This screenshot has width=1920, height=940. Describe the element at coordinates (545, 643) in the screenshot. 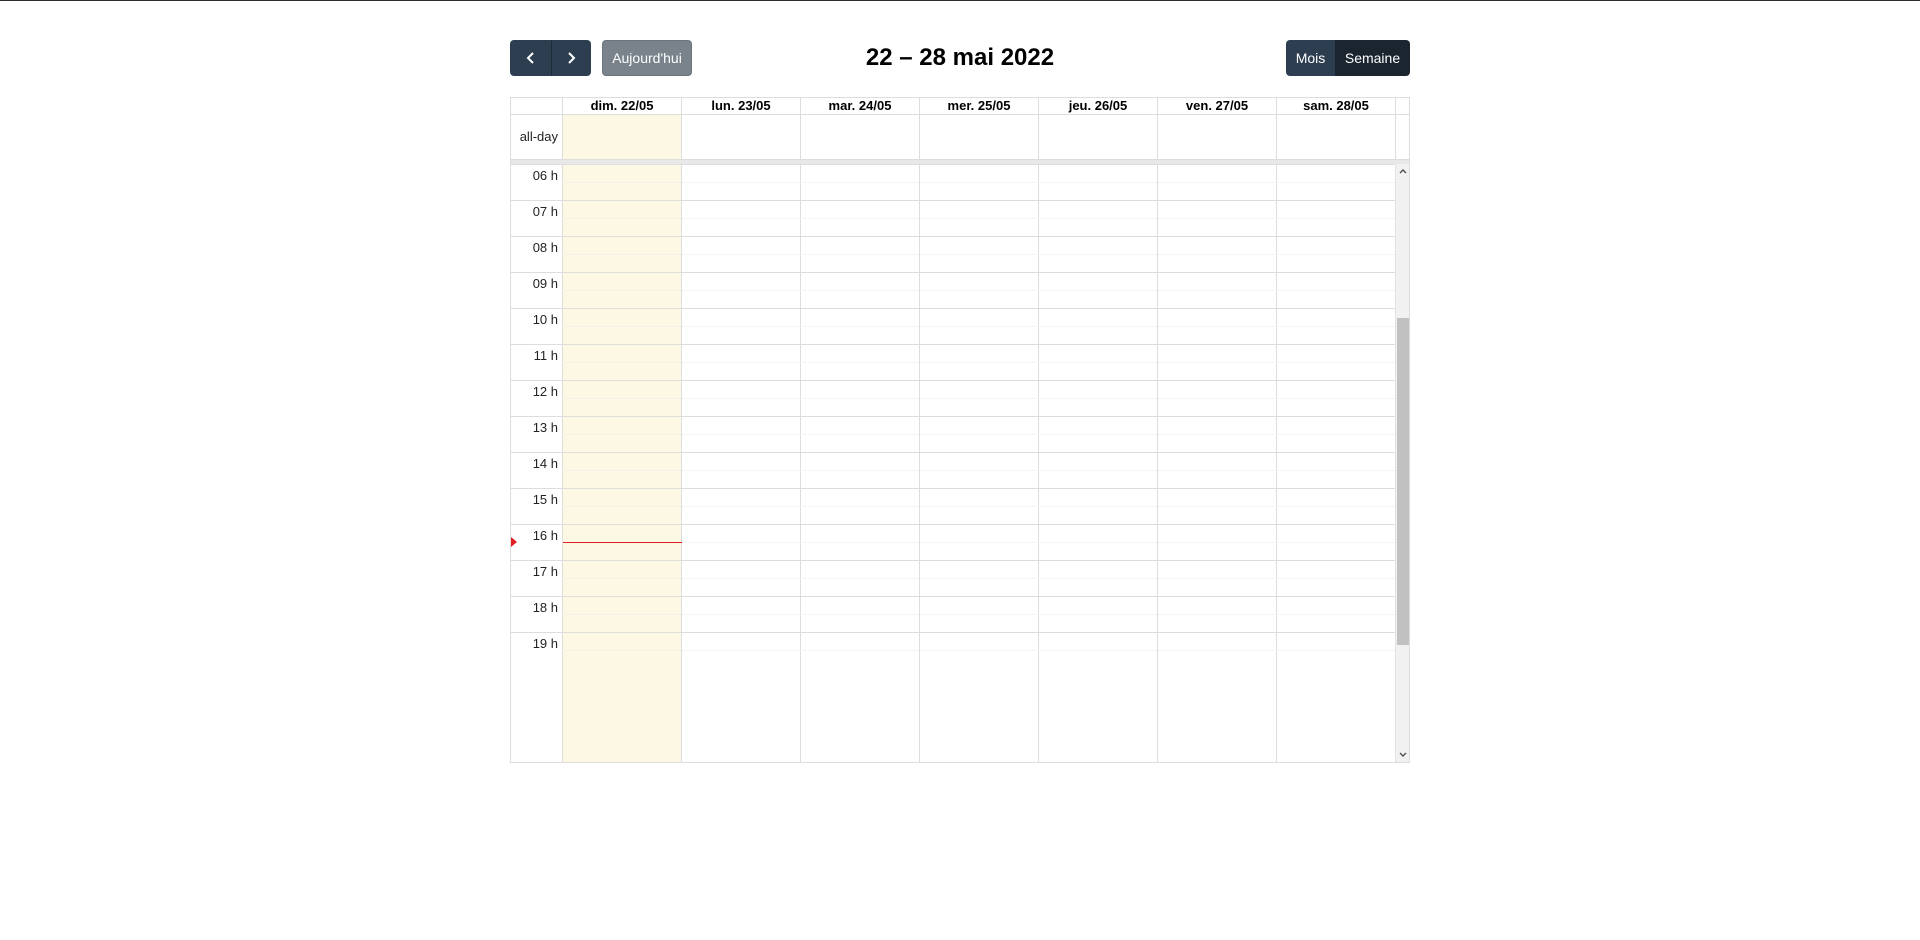

I see `hour-label: 19 h` at that location.